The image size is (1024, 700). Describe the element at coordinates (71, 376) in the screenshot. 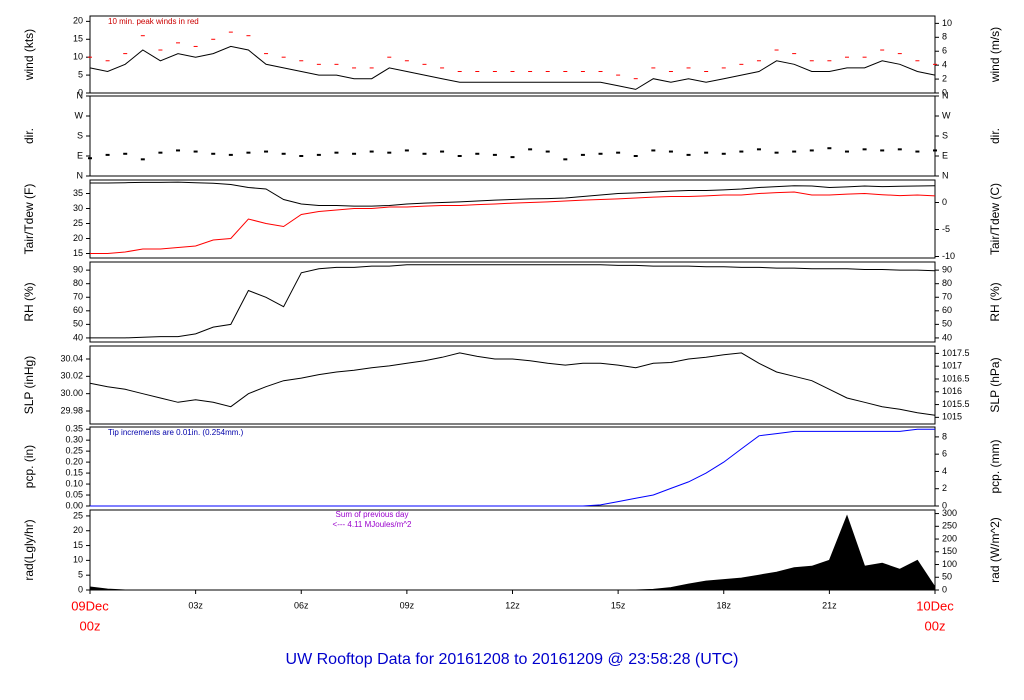

I see `y-tick-label: 30.02` at that location.